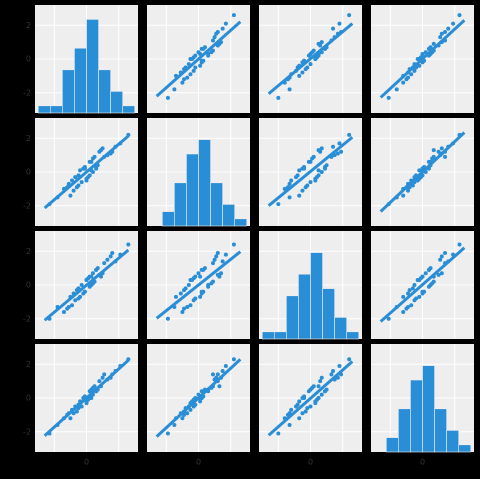 Image resolution: width=480 pixels, height=479 pixels. I want to click on y-tick-label: 0, so click(28, 285).